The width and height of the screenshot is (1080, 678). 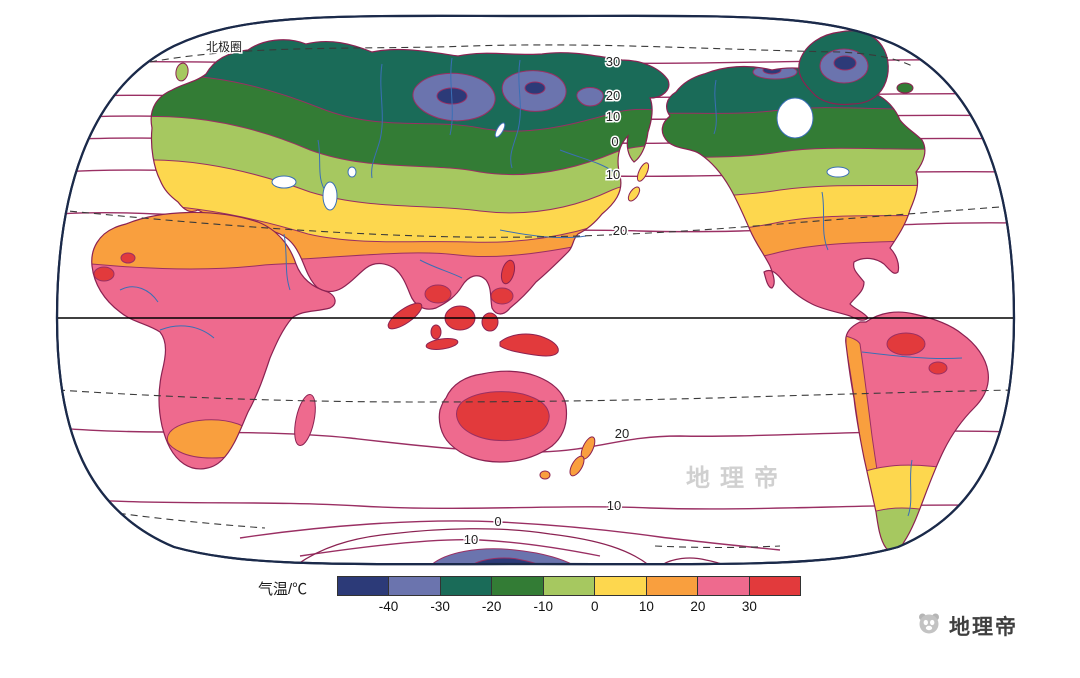 What do you see at coordinates (545, 475) in the screenshot?
I see `tasmania-island` at bounding box center [545, 475].